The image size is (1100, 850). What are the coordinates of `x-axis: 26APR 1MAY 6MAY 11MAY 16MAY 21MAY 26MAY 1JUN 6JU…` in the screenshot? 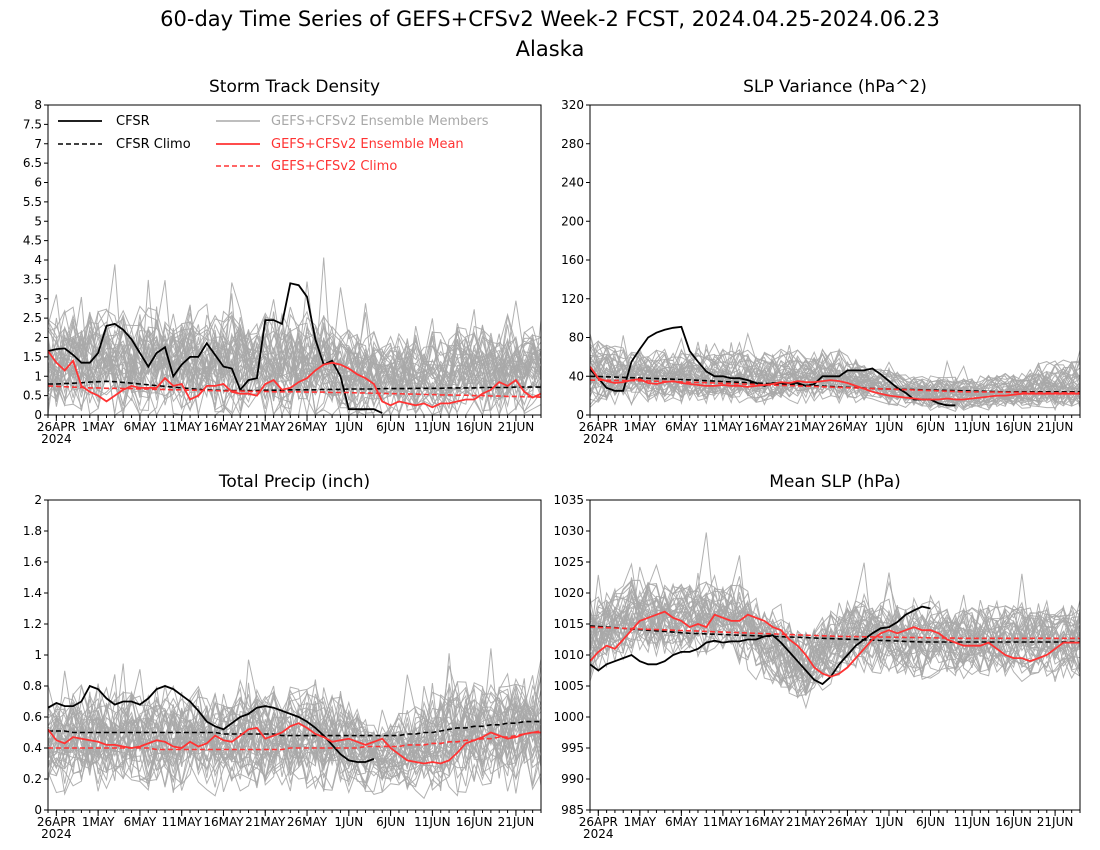 It's located at (289, 825).